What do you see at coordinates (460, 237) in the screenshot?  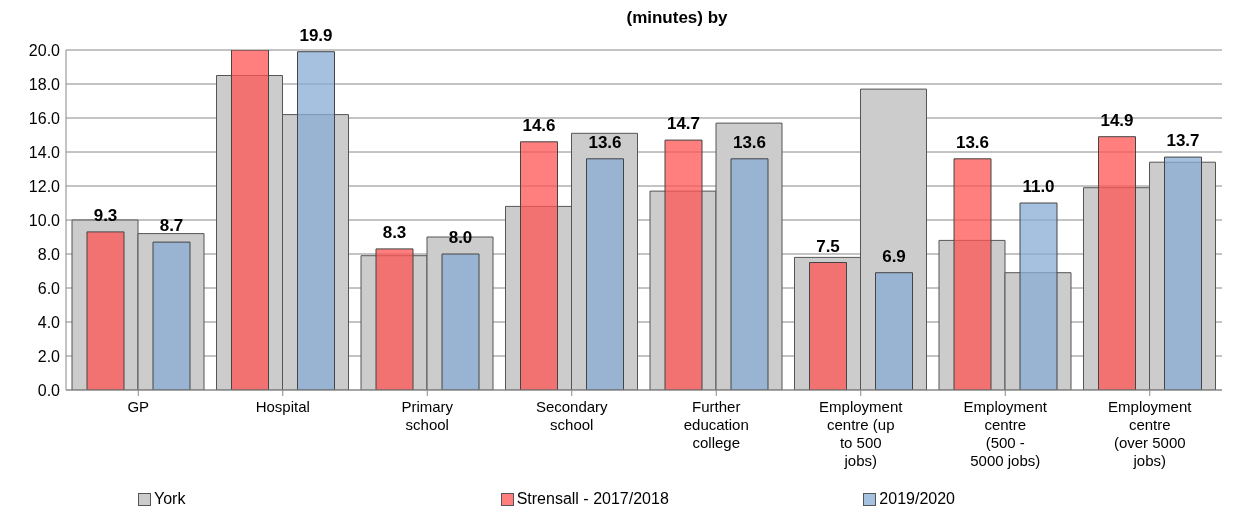 I see `data-label: 8.0` at bounding box center [460, 237].